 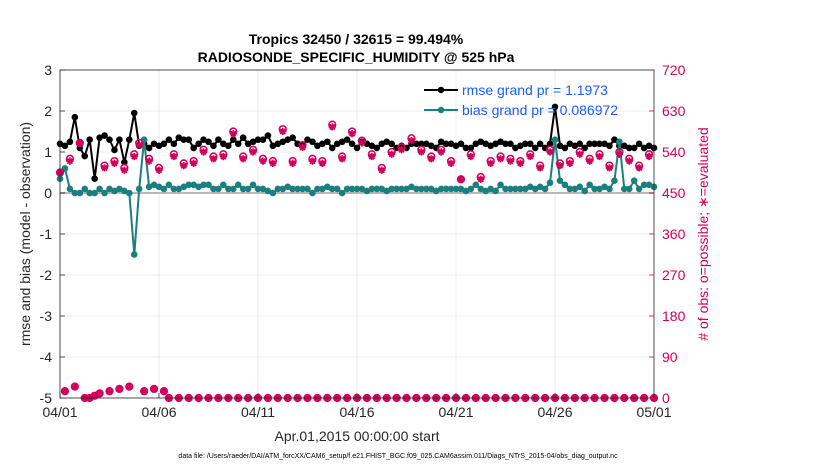 What do you see at coordinates (48, 193) in the screenshot?
I see `y-tick-label: 0` at bounding box center [48, 193].